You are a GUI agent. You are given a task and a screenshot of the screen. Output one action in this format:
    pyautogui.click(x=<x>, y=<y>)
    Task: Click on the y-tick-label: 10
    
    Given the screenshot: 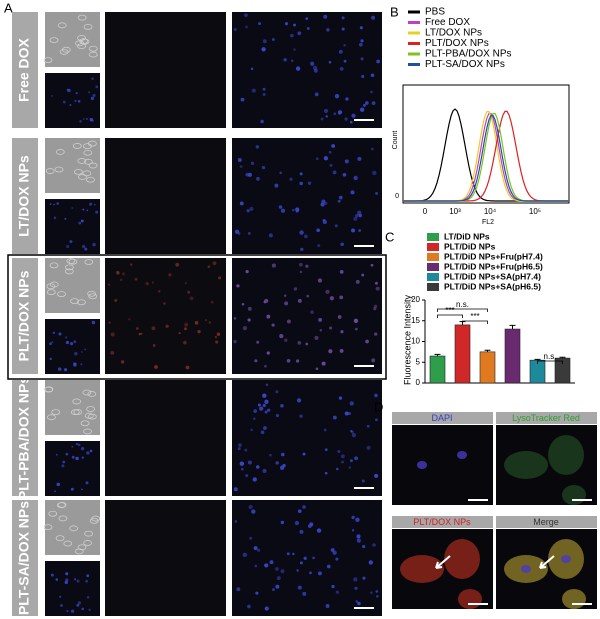 What is the action you would take?
    pyautogui.click(x=415, y=341)
    